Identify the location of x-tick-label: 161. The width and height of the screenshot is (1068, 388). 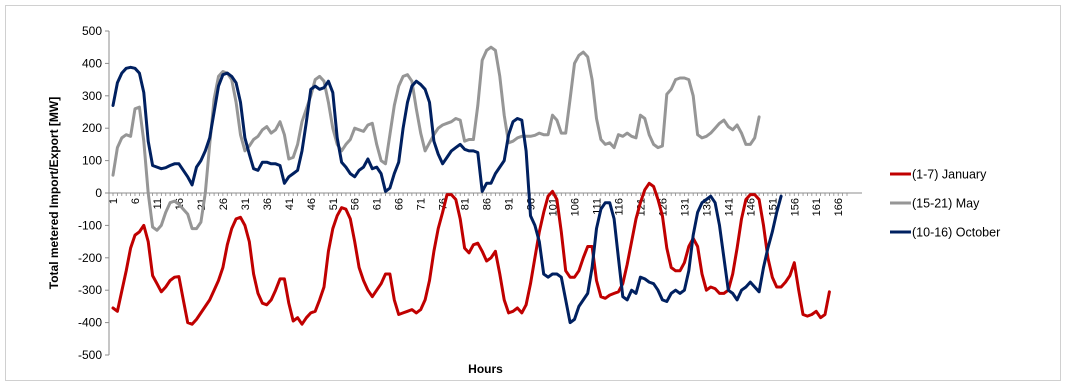
(817, 207).